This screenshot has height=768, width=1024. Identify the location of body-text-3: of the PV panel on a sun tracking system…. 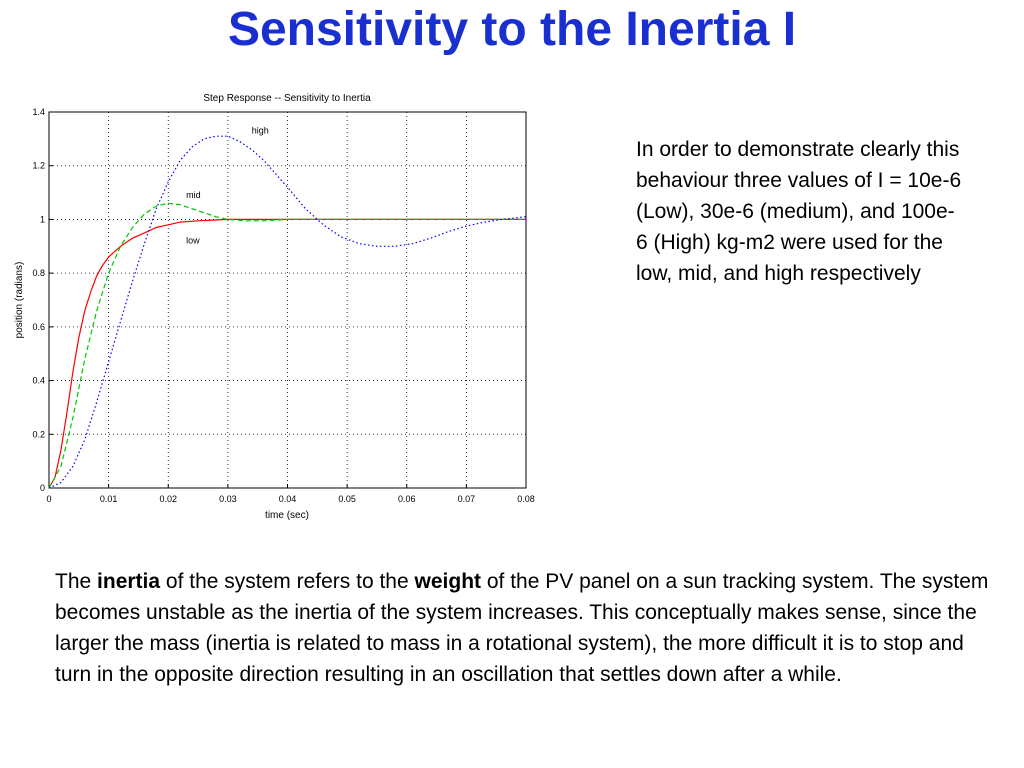
(522, 628).